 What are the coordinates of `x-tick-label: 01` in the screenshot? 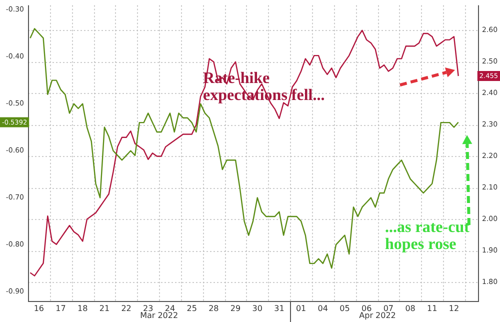 It's located at (301, 308).